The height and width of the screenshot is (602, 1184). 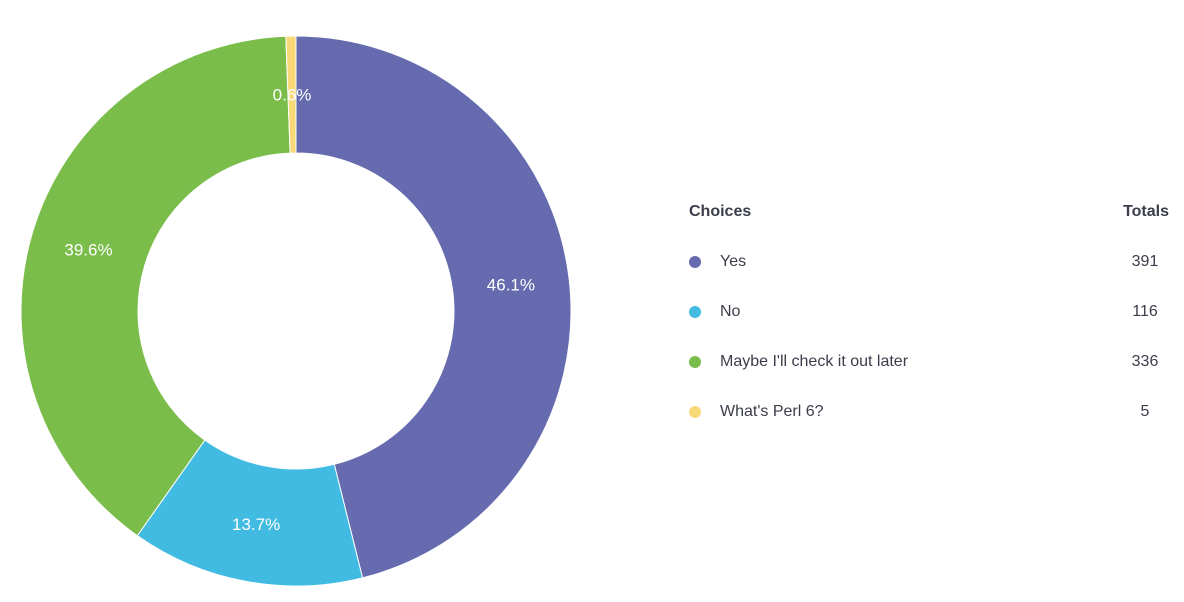 What do you see at coordinates (720, 211) in the screenshot?
I see `choices-header: Choices` at bounding box center [720, 211].